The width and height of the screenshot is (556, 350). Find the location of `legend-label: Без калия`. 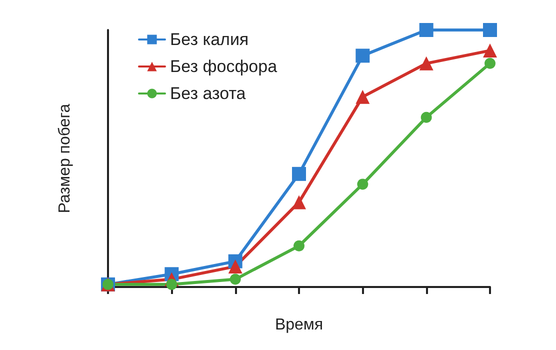

legend-label: Без калия is located at coordinates (209, 39).